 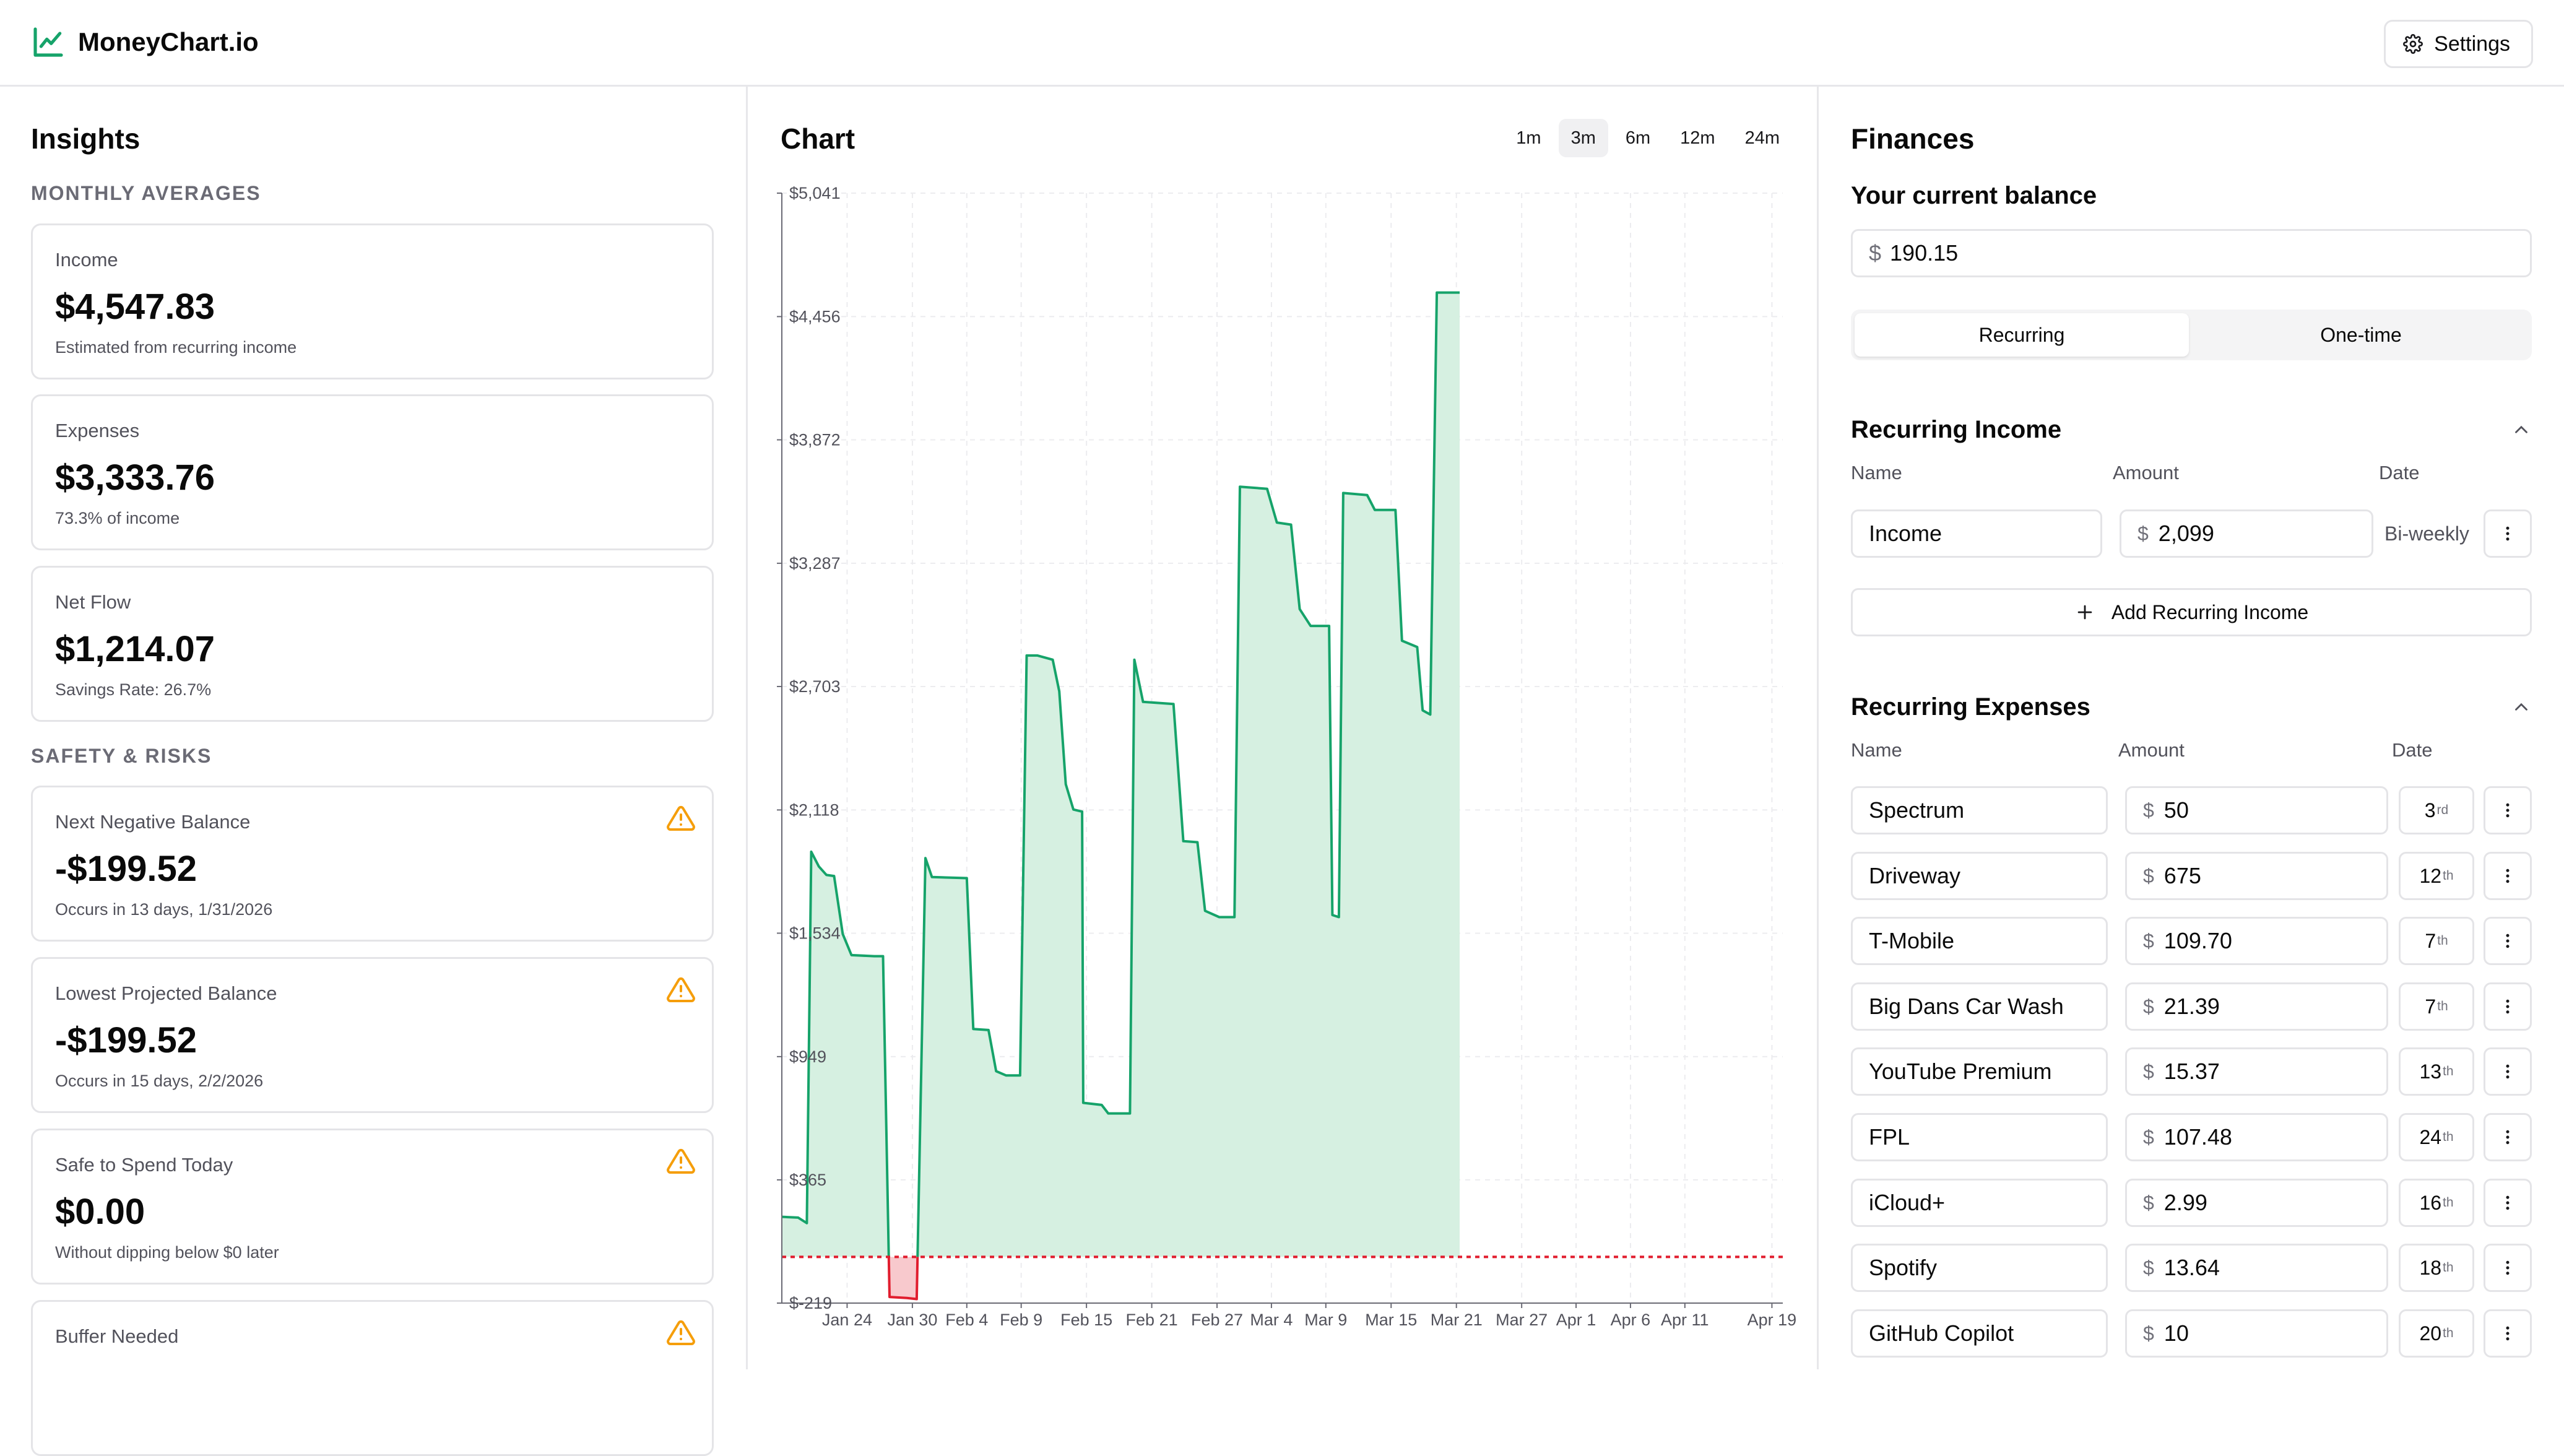 I want to click on card-subtext: Occurs in 15 days, 2/2/2026, so click(x=160, y=1081).